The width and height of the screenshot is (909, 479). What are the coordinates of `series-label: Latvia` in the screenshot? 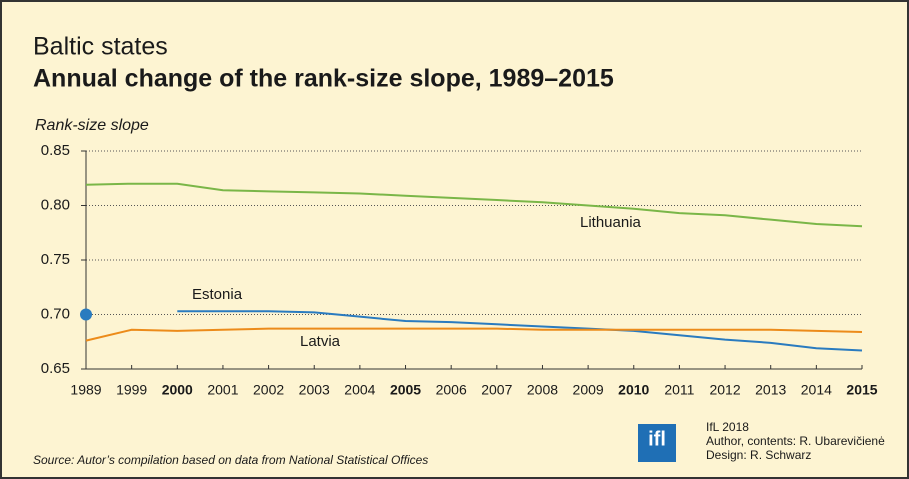 It's located at (320, 341).